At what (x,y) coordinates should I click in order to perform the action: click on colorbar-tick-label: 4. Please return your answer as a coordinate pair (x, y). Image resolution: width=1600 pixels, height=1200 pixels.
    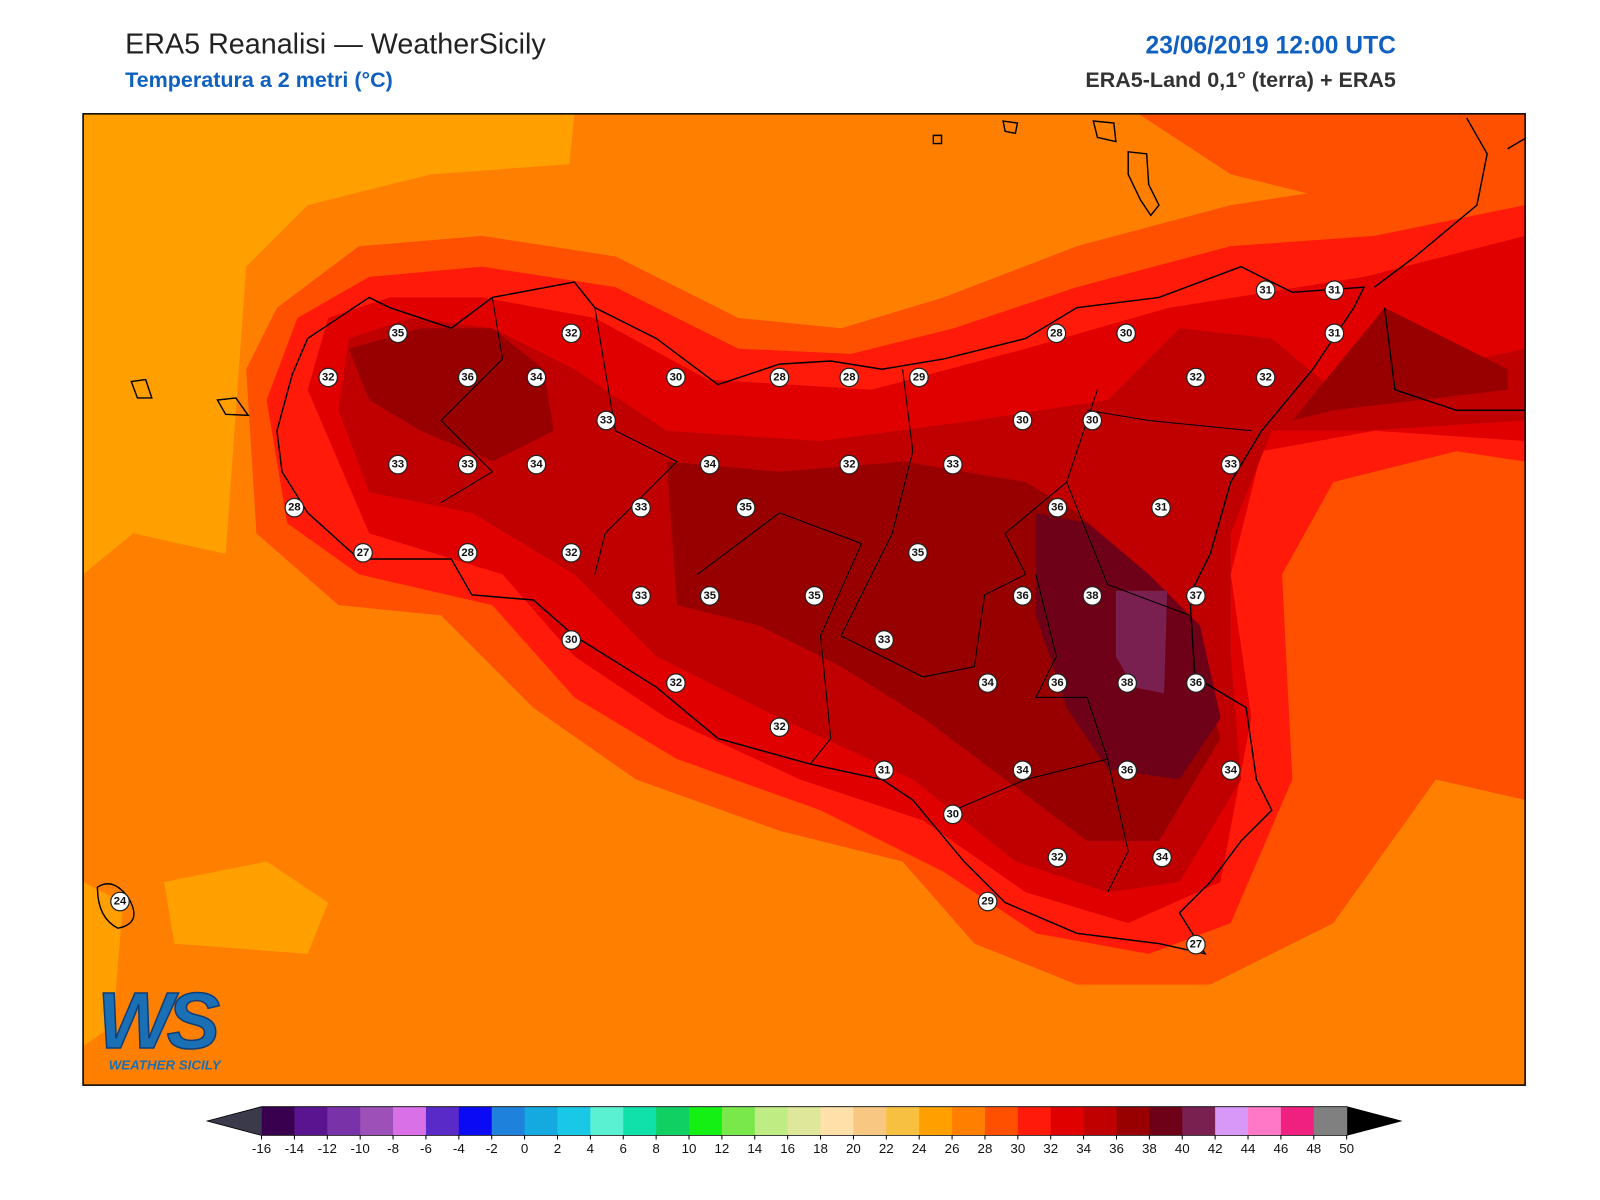
    Looking at the image, I should click on (591, 1148).